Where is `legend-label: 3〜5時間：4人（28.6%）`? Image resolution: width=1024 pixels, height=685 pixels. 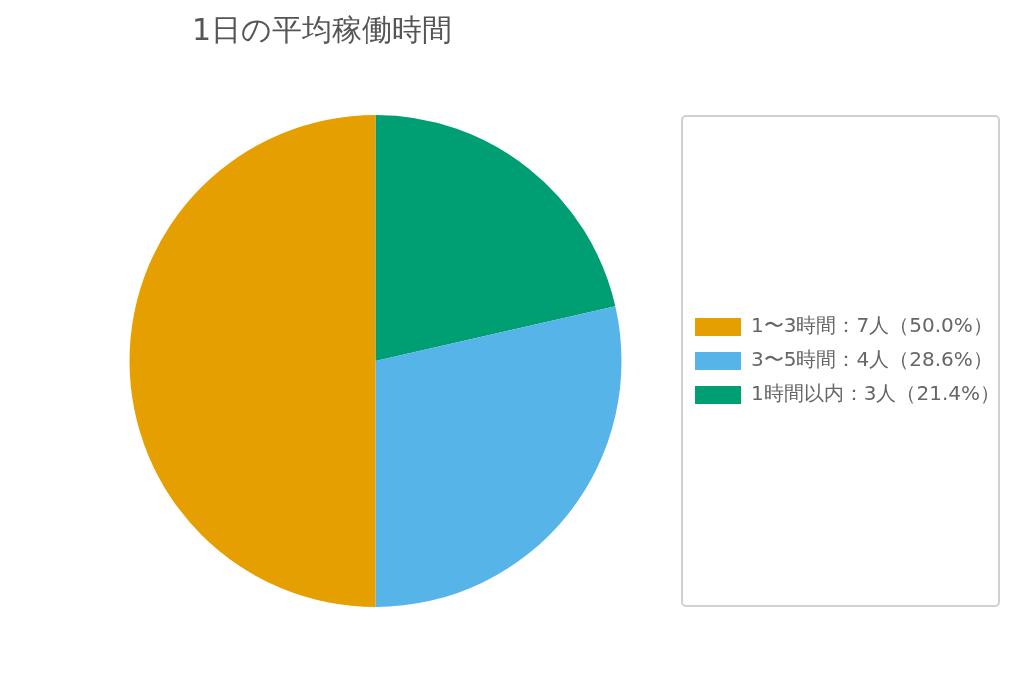
legend-label: 3〜5時間：4人（28.6%） is located at coordinates (872, 359).